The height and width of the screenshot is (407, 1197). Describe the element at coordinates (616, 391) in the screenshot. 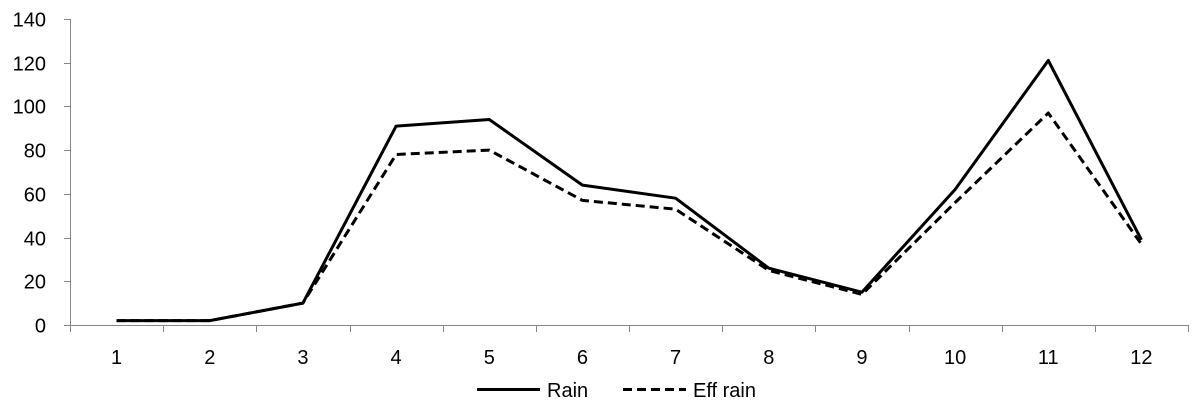

I see `legend: Rain Eff rain` at that location.